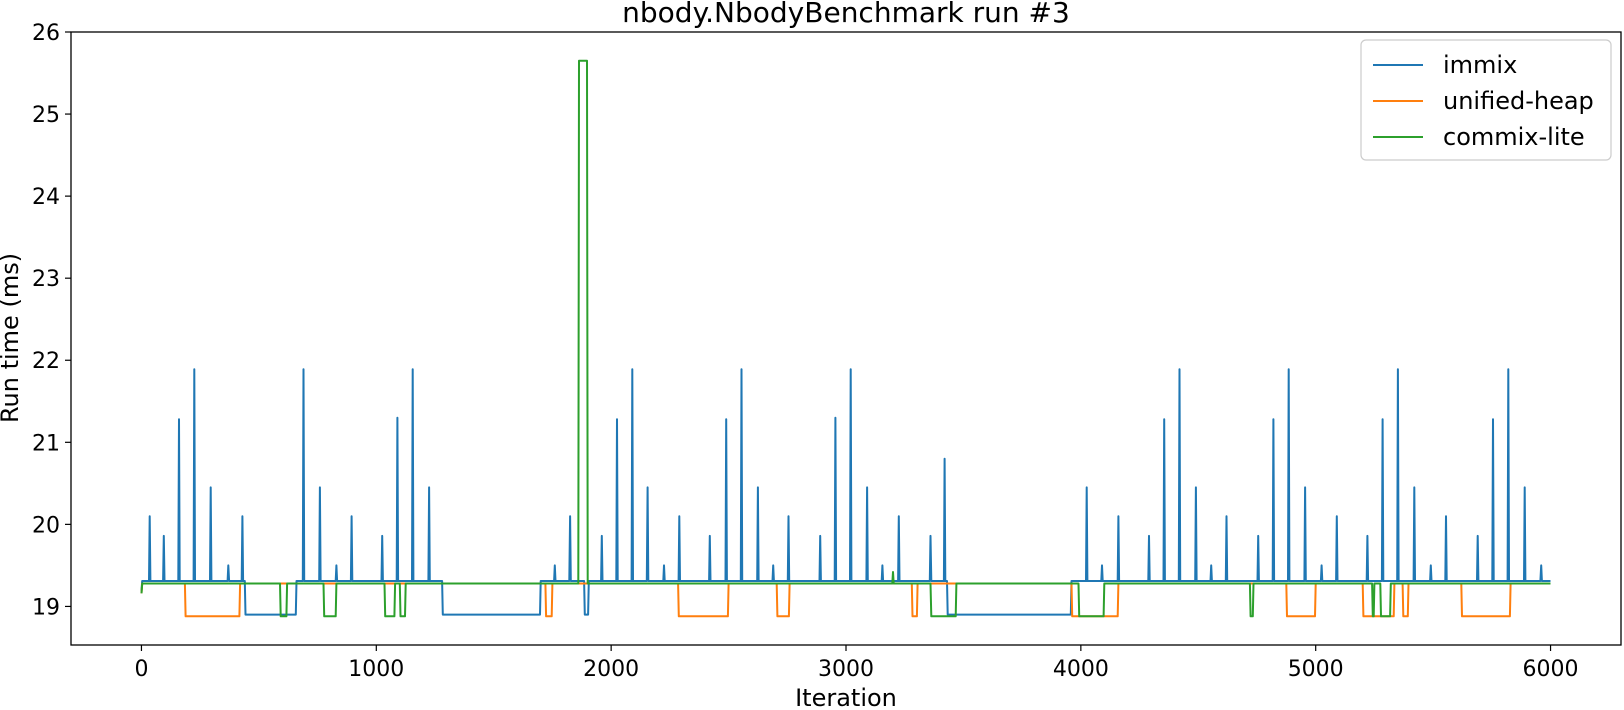 The height and width of the screenshot is (710, 1624). I want to click on y-tick-label: 22, so click(46, 361).